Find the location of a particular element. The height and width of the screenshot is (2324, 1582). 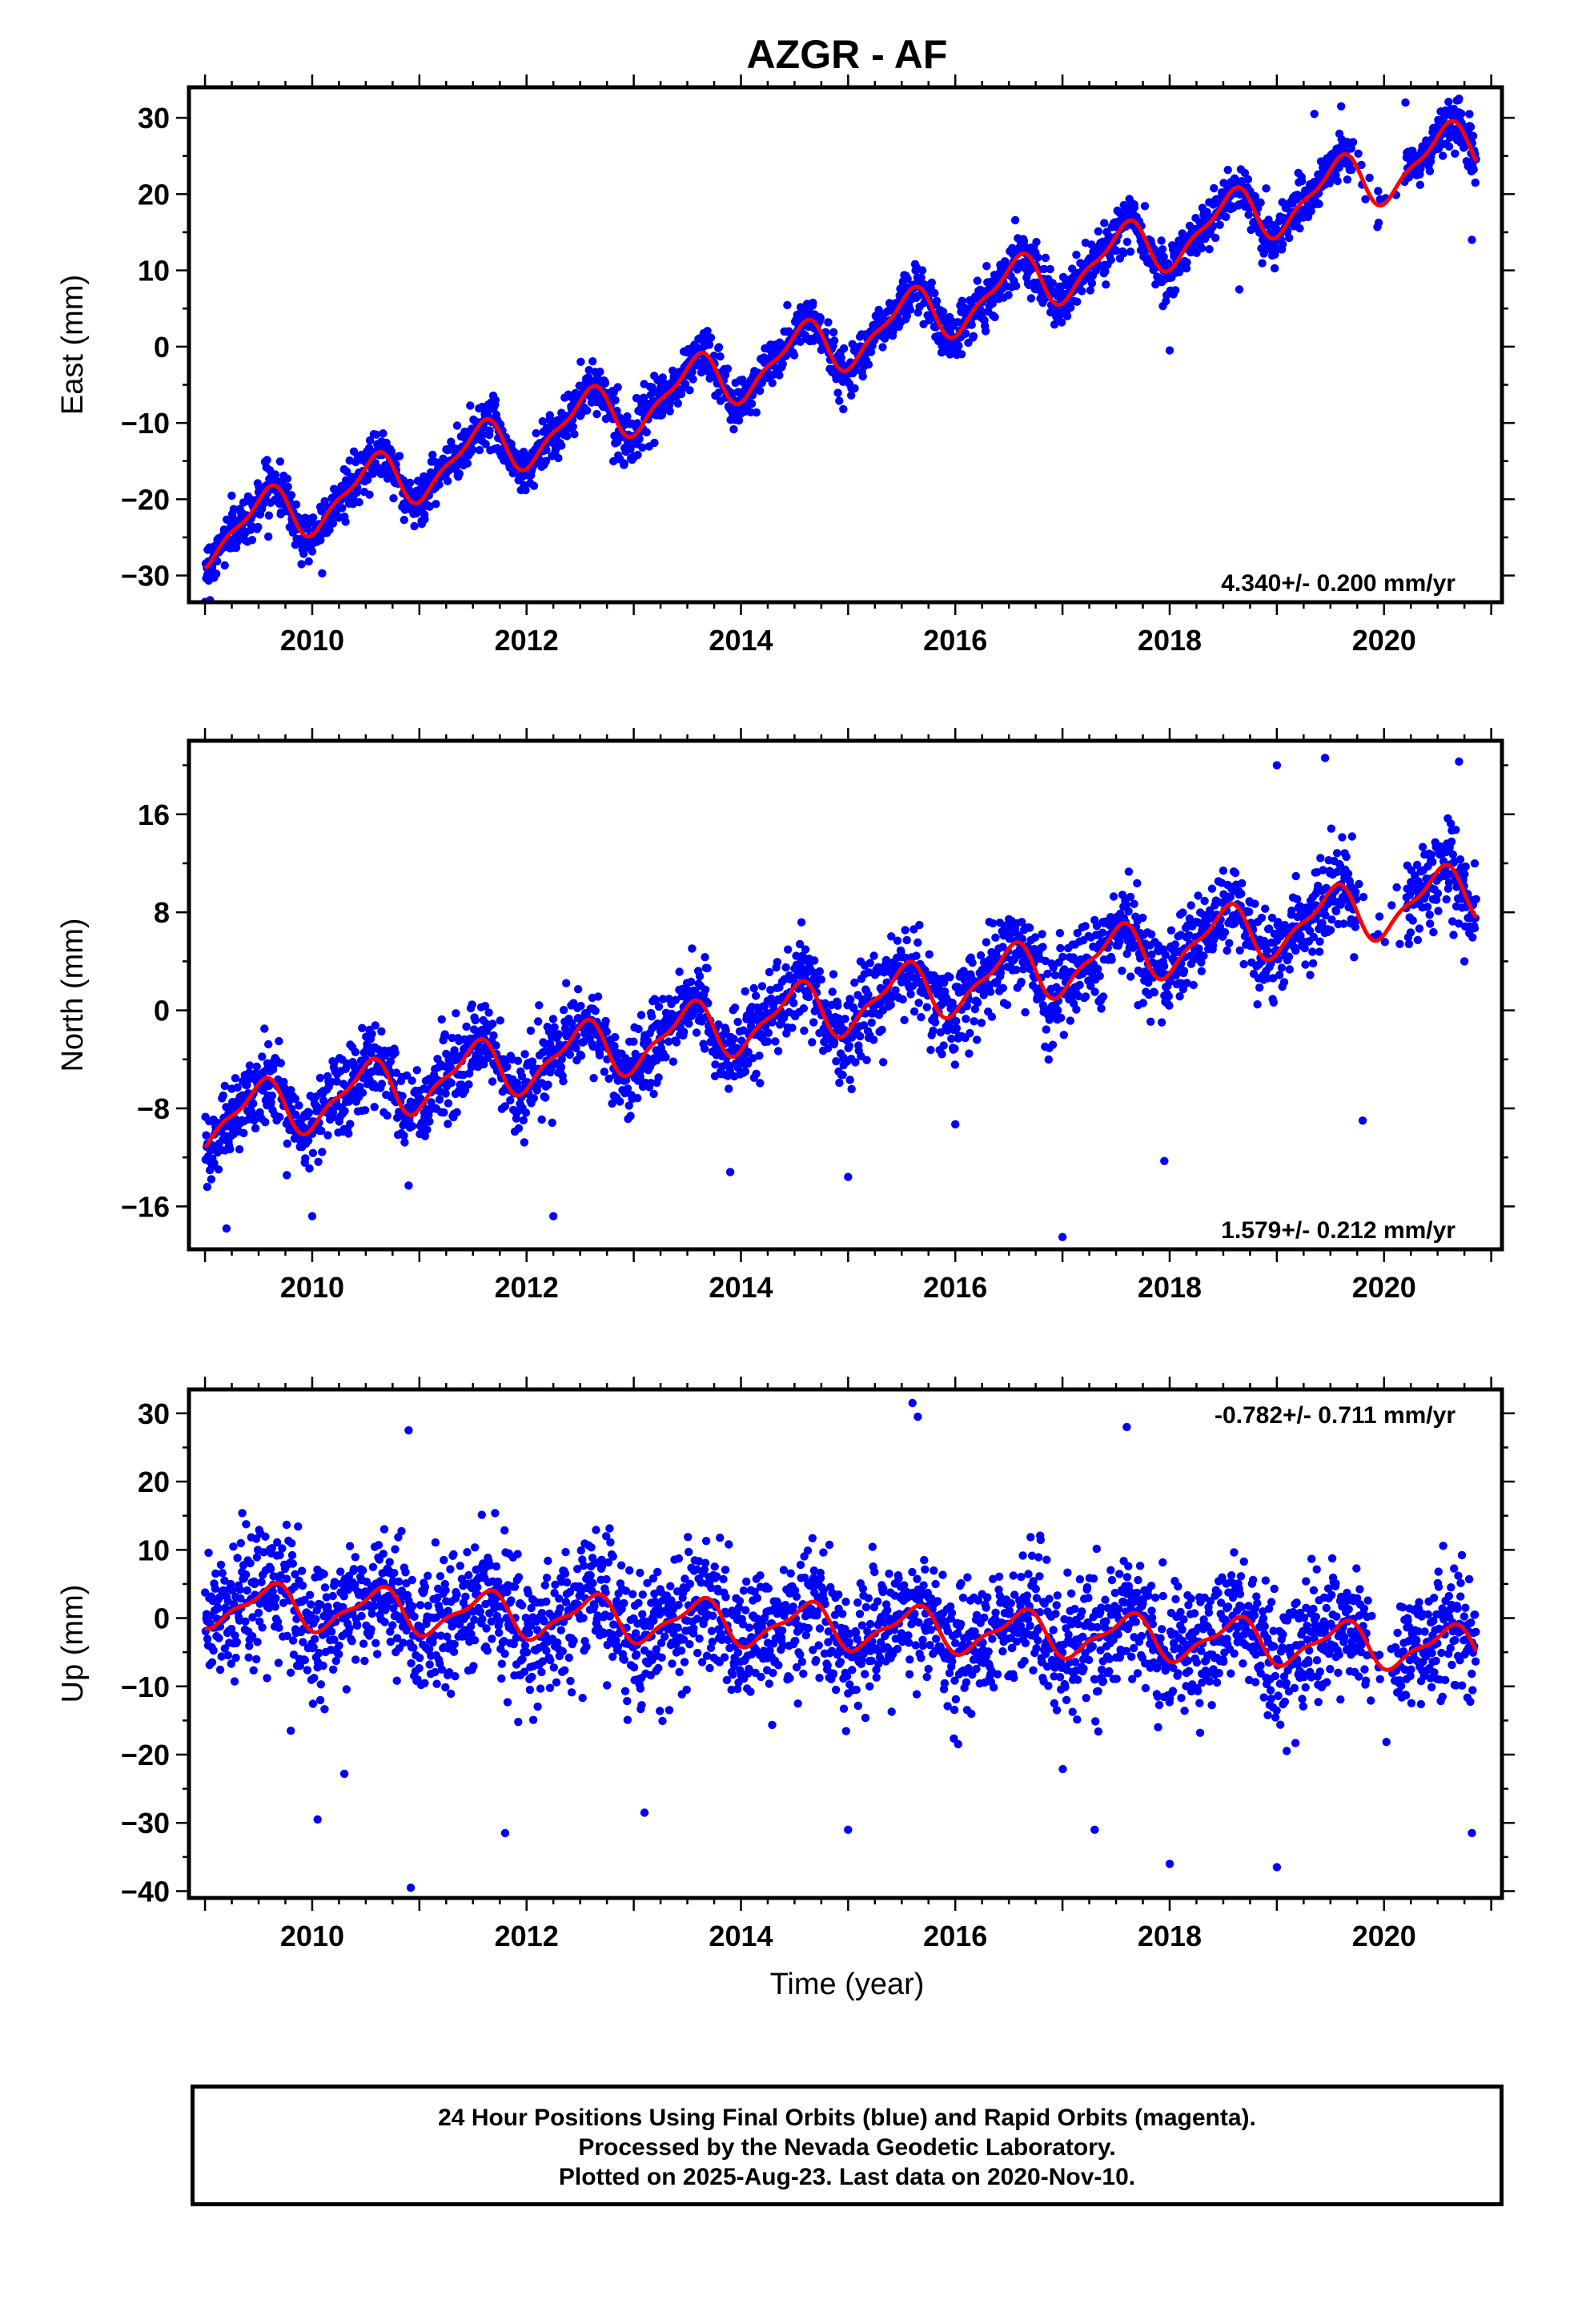

chart-title: AZGR - AF is located at coordinates (847, 55).